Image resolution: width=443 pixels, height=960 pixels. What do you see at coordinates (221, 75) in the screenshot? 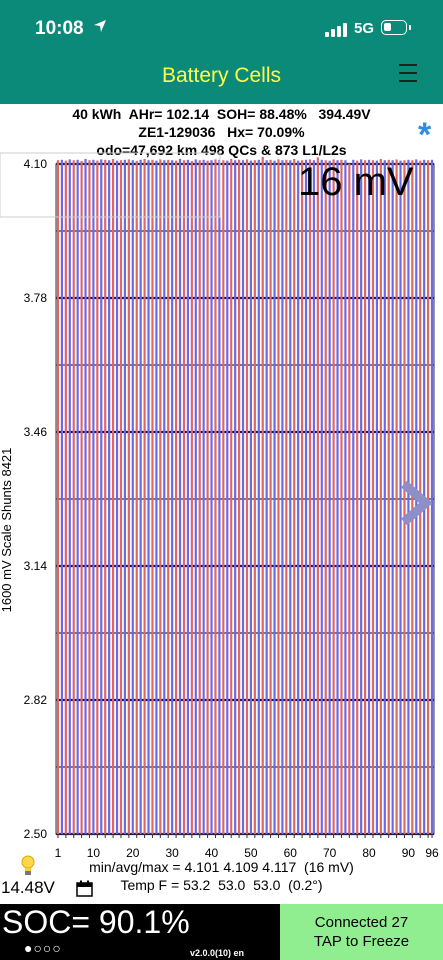
I see `page-title: Battery Cells` at bounding box center [221, 75].